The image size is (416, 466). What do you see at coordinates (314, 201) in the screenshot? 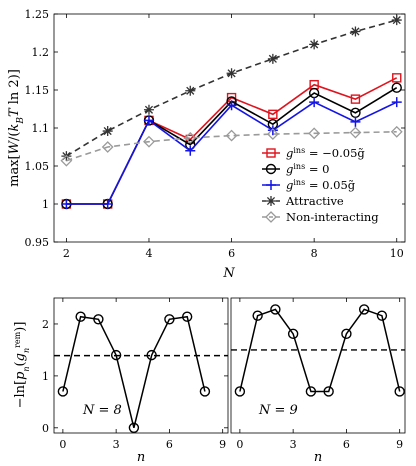
I see `legend-label: Attractive` at bounding box center [314, 201].